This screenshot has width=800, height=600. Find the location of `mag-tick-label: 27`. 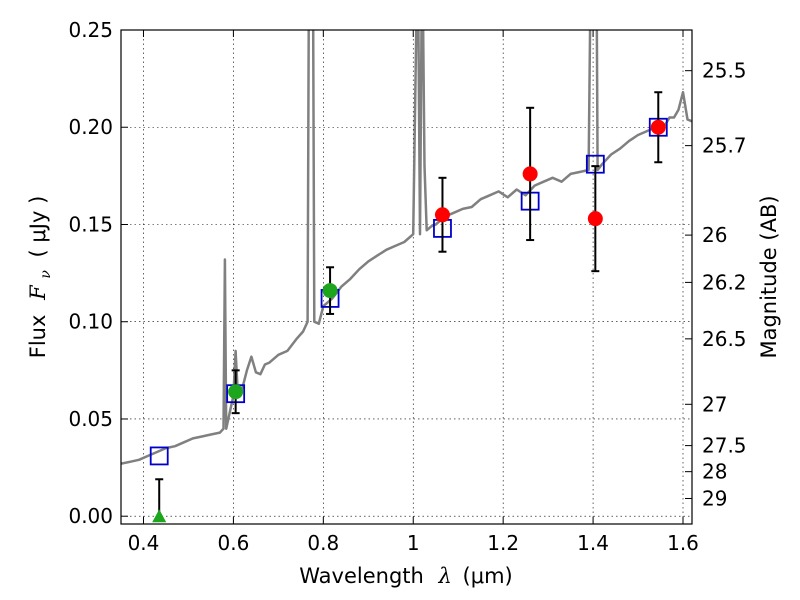

mag-tick-label: 27 is located at coordinates (714, 404).